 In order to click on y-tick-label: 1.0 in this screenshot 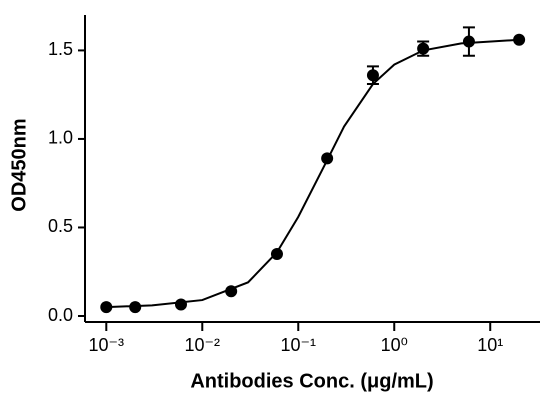, I will do `click(60, 138)`.